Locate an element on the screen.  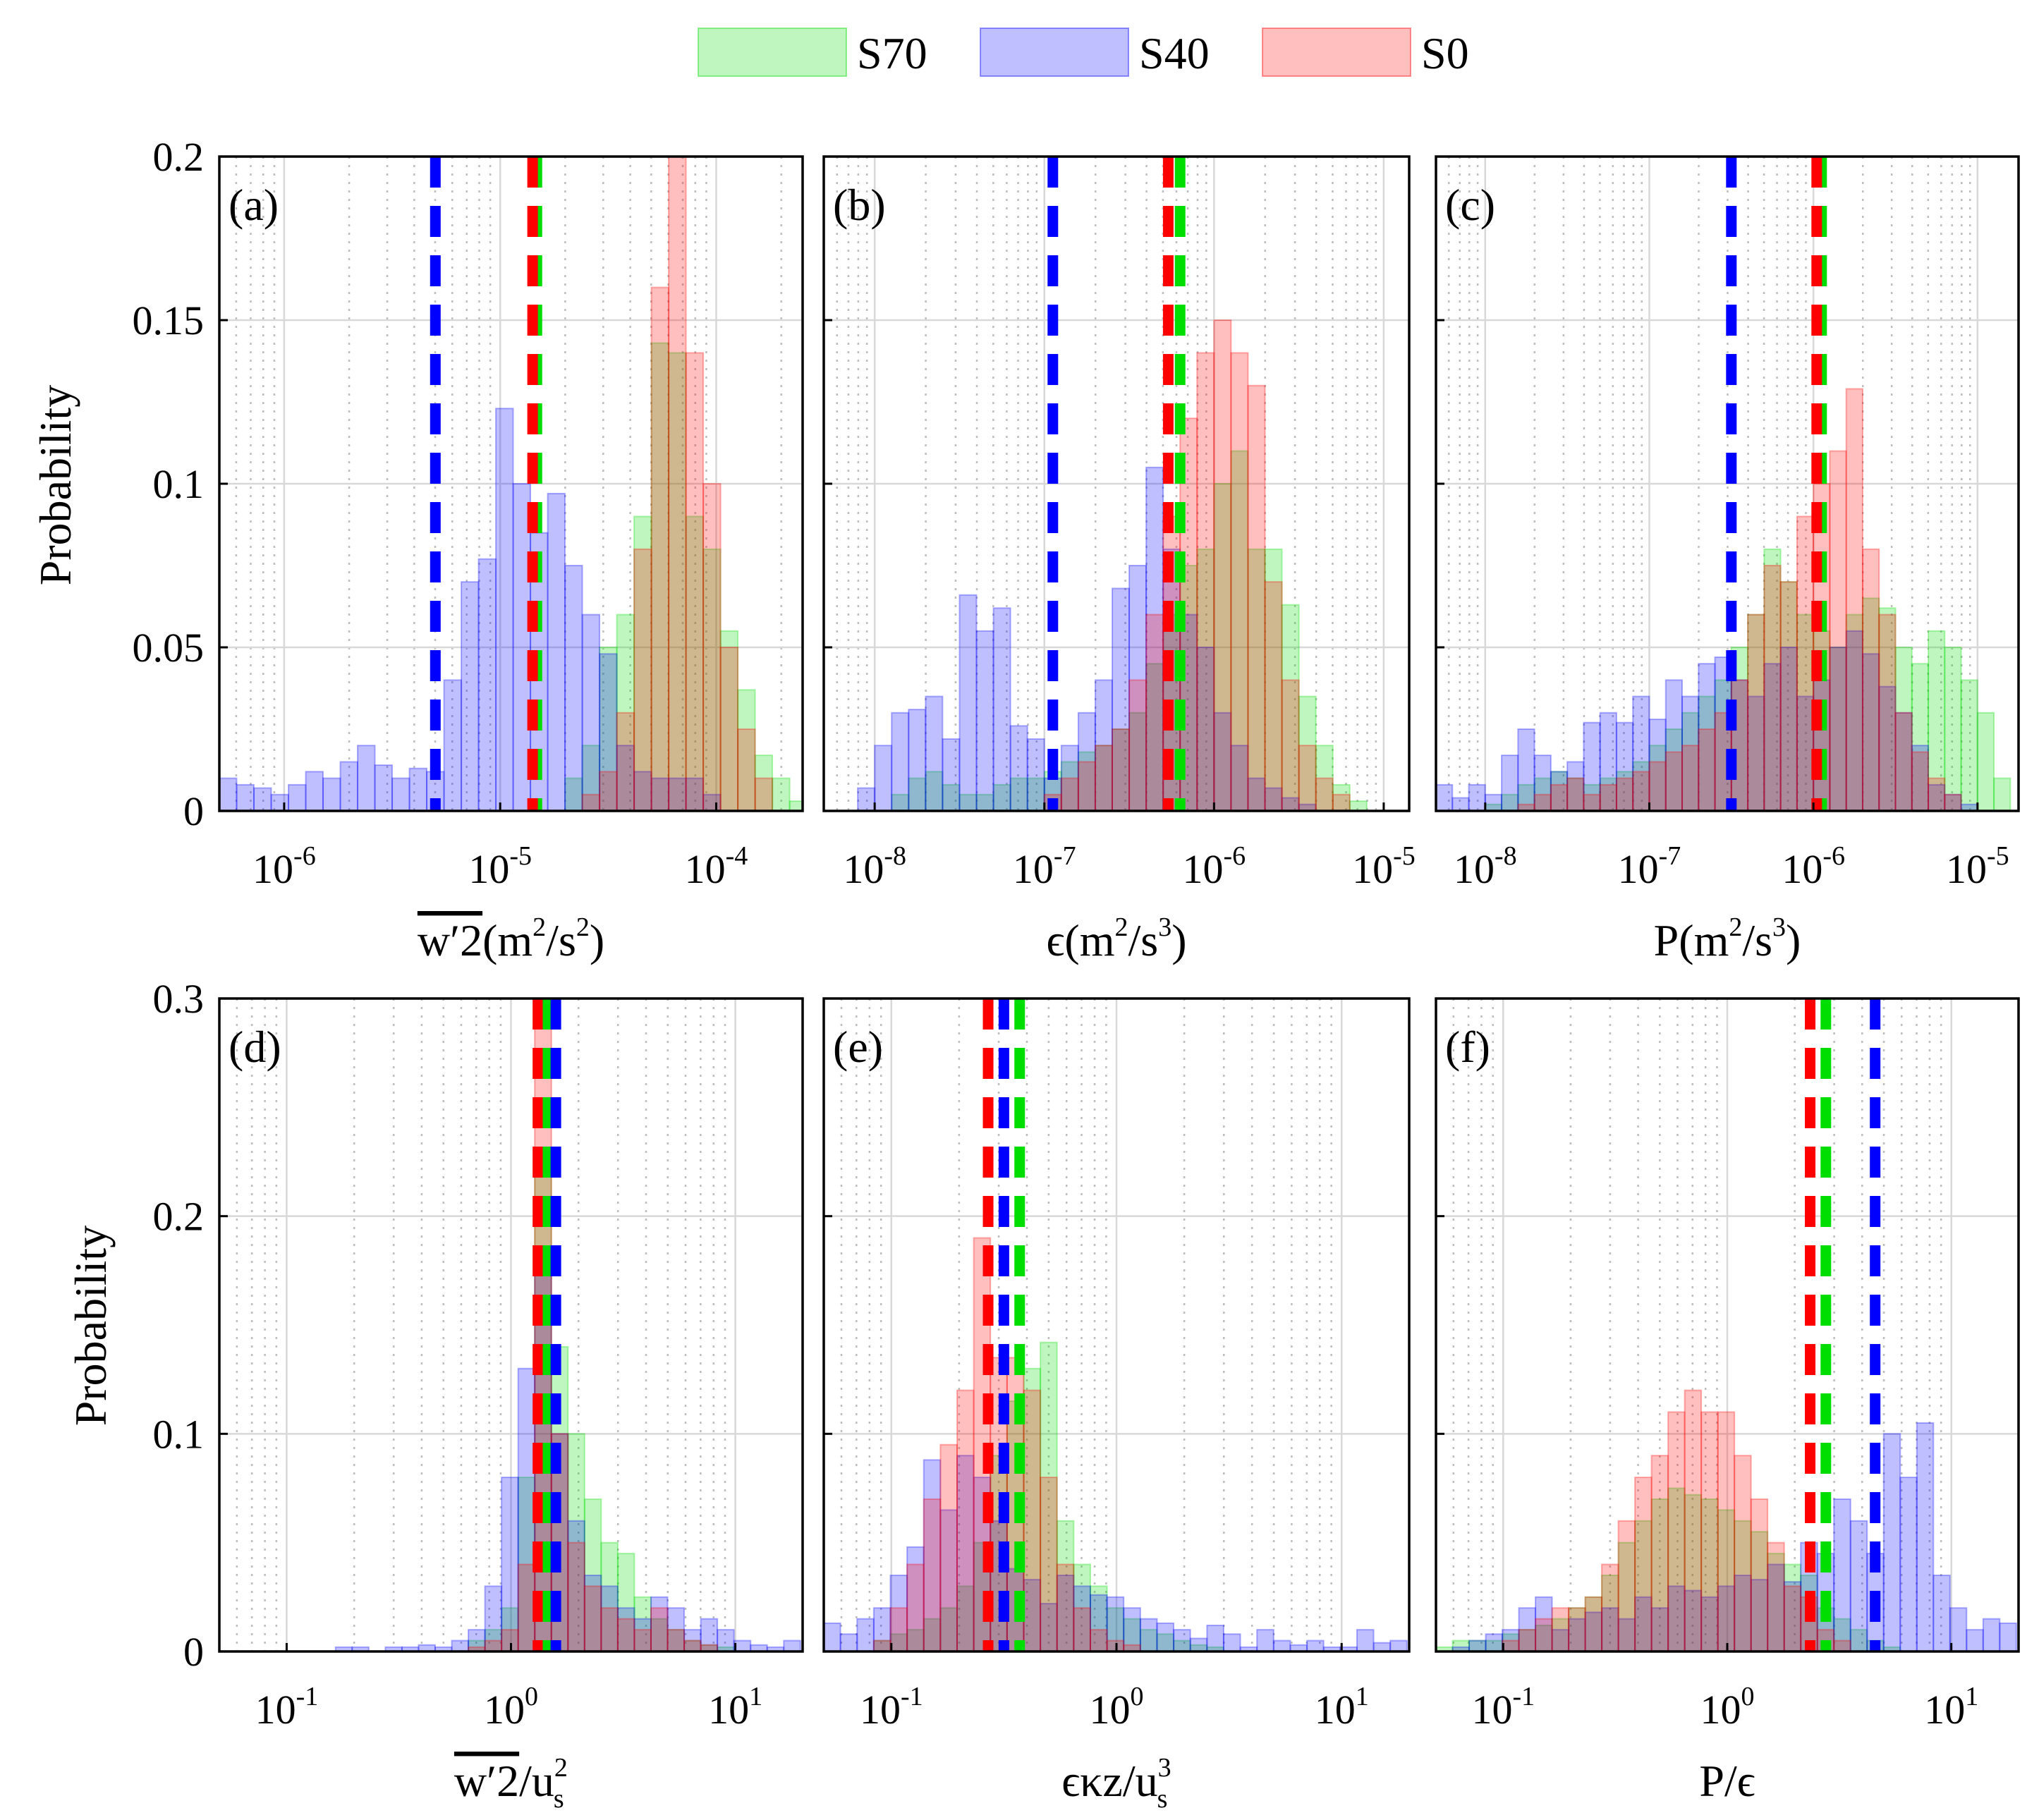
panel-label: (c) is located at coordinates (1470, 205).